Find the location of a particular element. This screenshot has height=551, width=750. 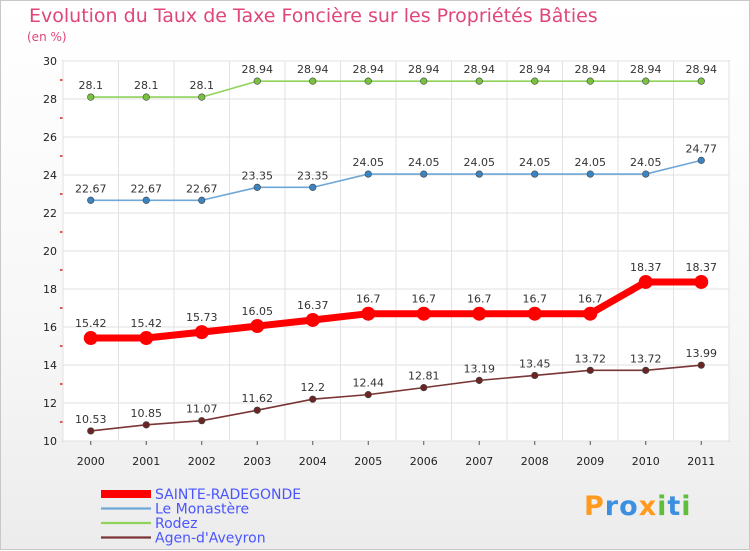

proxiti-logo: Proxiti is located at coordinates (638, 506).